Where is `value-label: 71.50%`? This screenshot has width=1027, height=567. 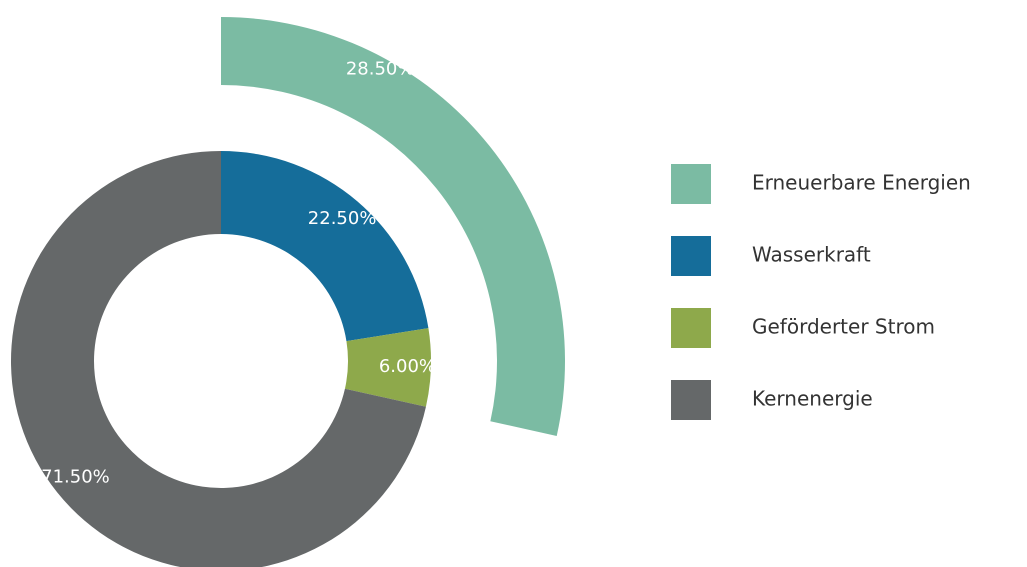
value-label: 71.50% is located at coordinates (75, 477).